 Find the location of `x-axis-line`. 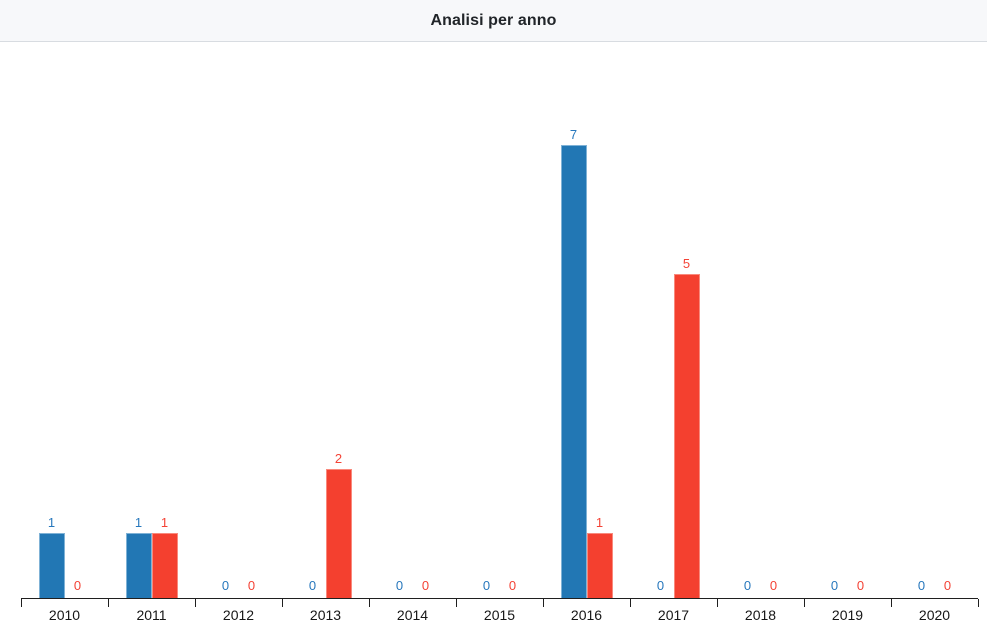

x-axis-line is located at coordinates (499, 598).